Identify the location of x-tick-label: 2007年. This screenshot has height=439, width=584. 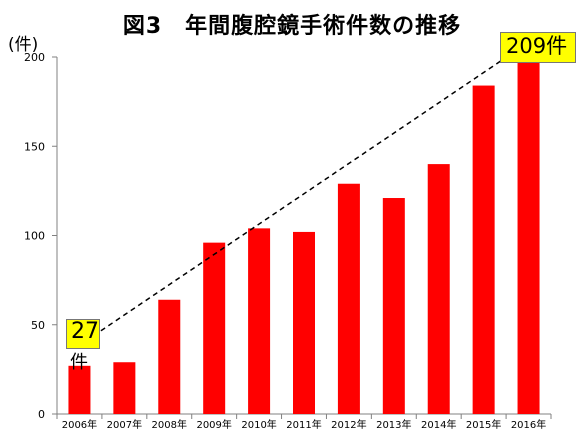
(124, 424).